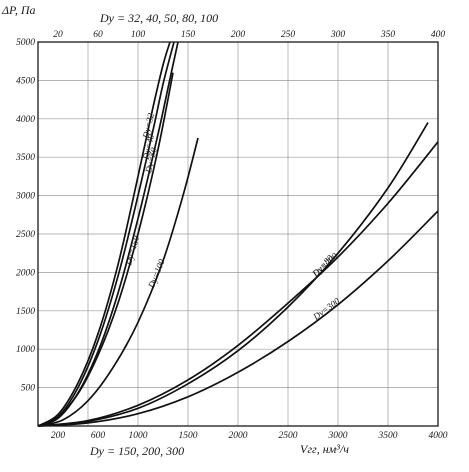  Describe the element at coordinates (249, 436) in the screenshot. I see `bottom-tick-labels: 200 600 1000 1500 2000 2500 3000 3500 4000` at that location.